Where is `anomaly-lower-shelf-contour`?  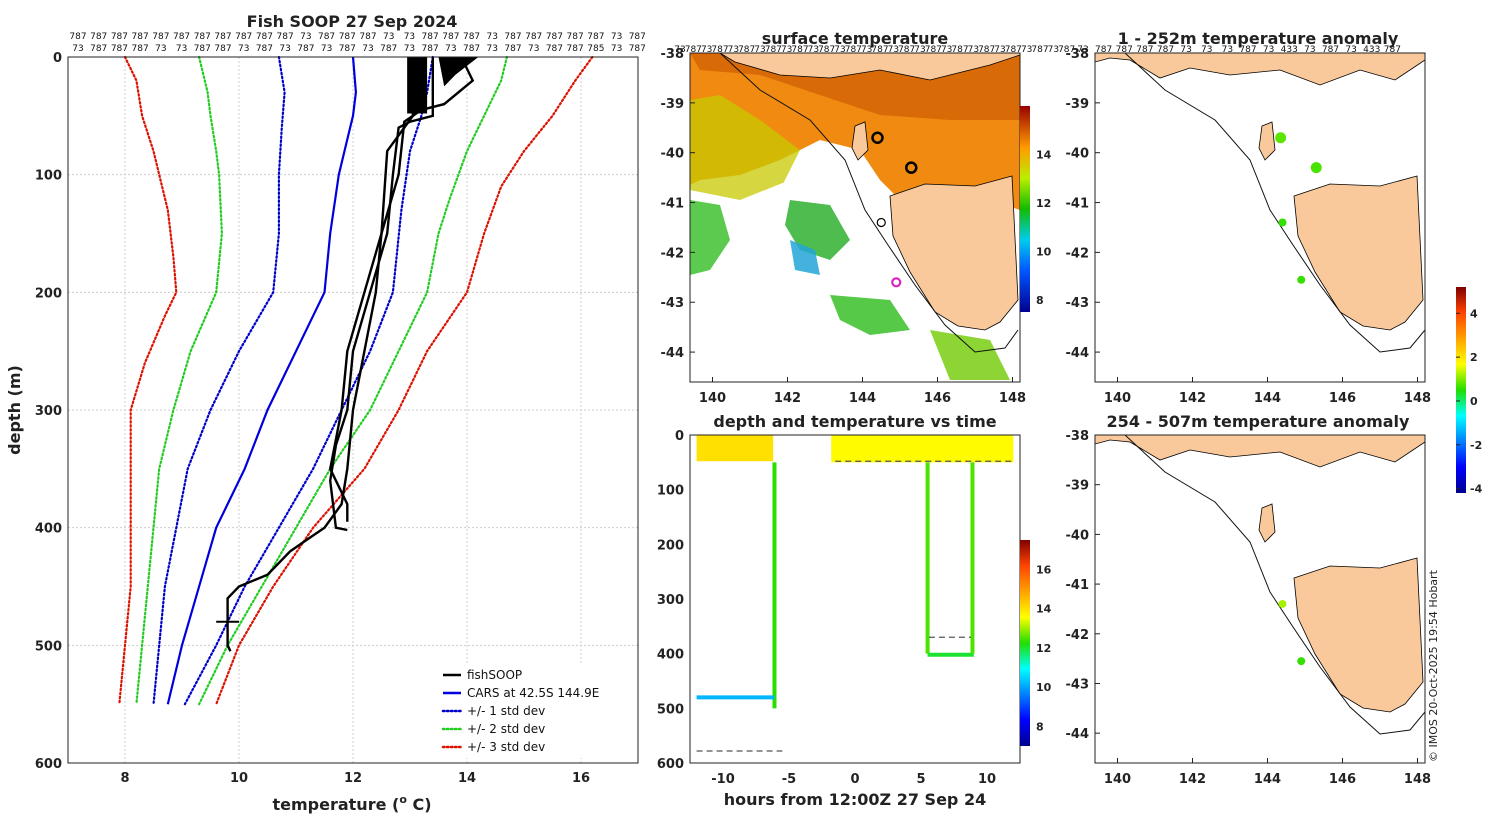 anomaly-lower-shelf-contour is located at coordinates (1274, 585).